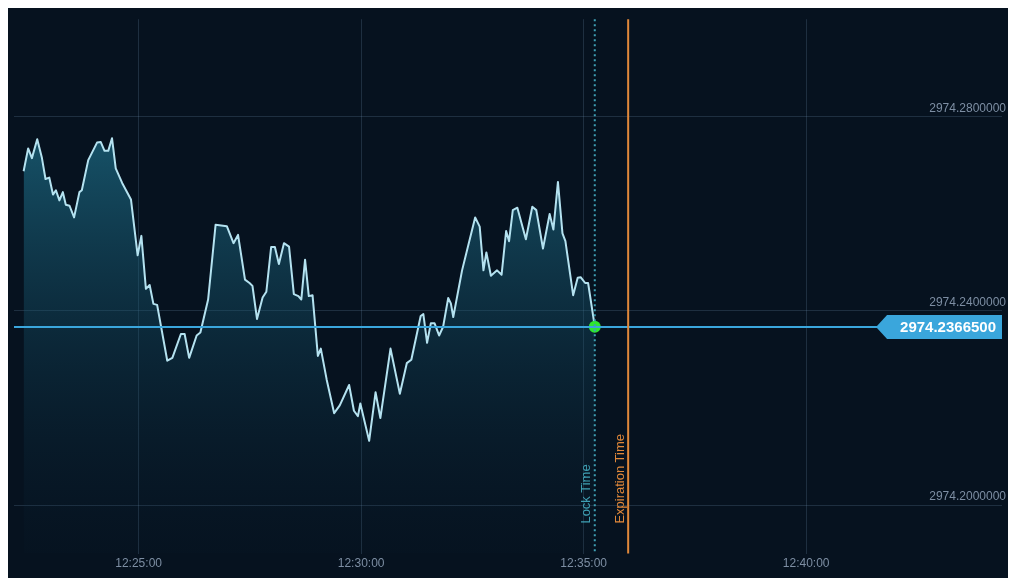  What do you see at coordinates (968, 107) in the screenshot?
I see `y-tick-label: 2974.2800000` at bounding box center [968, 107].